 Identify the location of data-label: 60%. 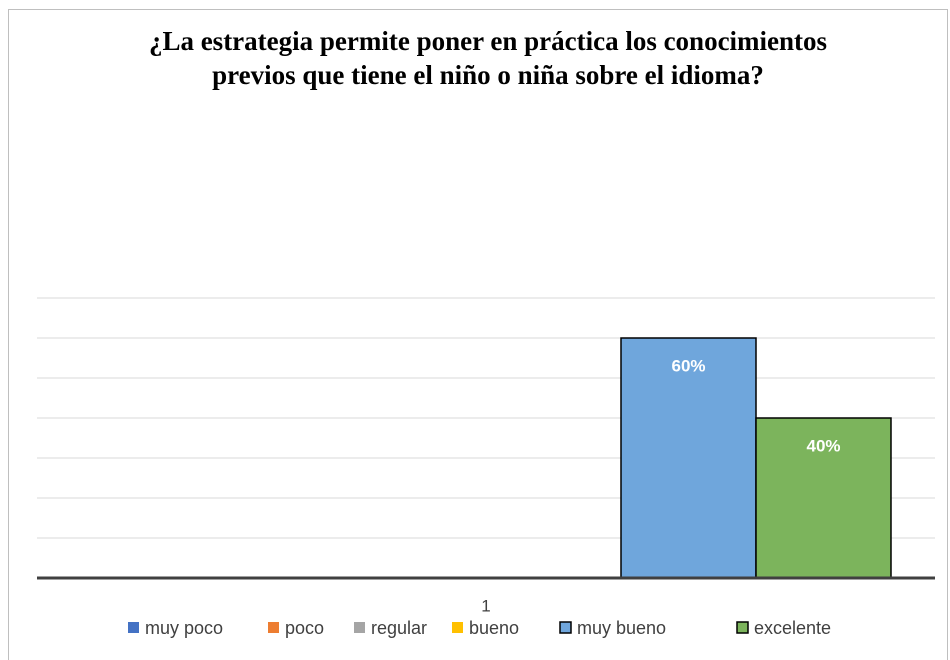
(688, 365).